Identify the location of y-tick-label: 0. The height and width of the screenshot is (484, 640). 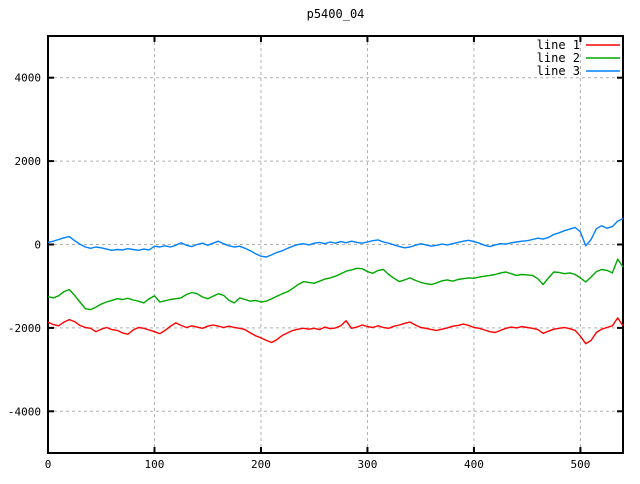
(37, 245).